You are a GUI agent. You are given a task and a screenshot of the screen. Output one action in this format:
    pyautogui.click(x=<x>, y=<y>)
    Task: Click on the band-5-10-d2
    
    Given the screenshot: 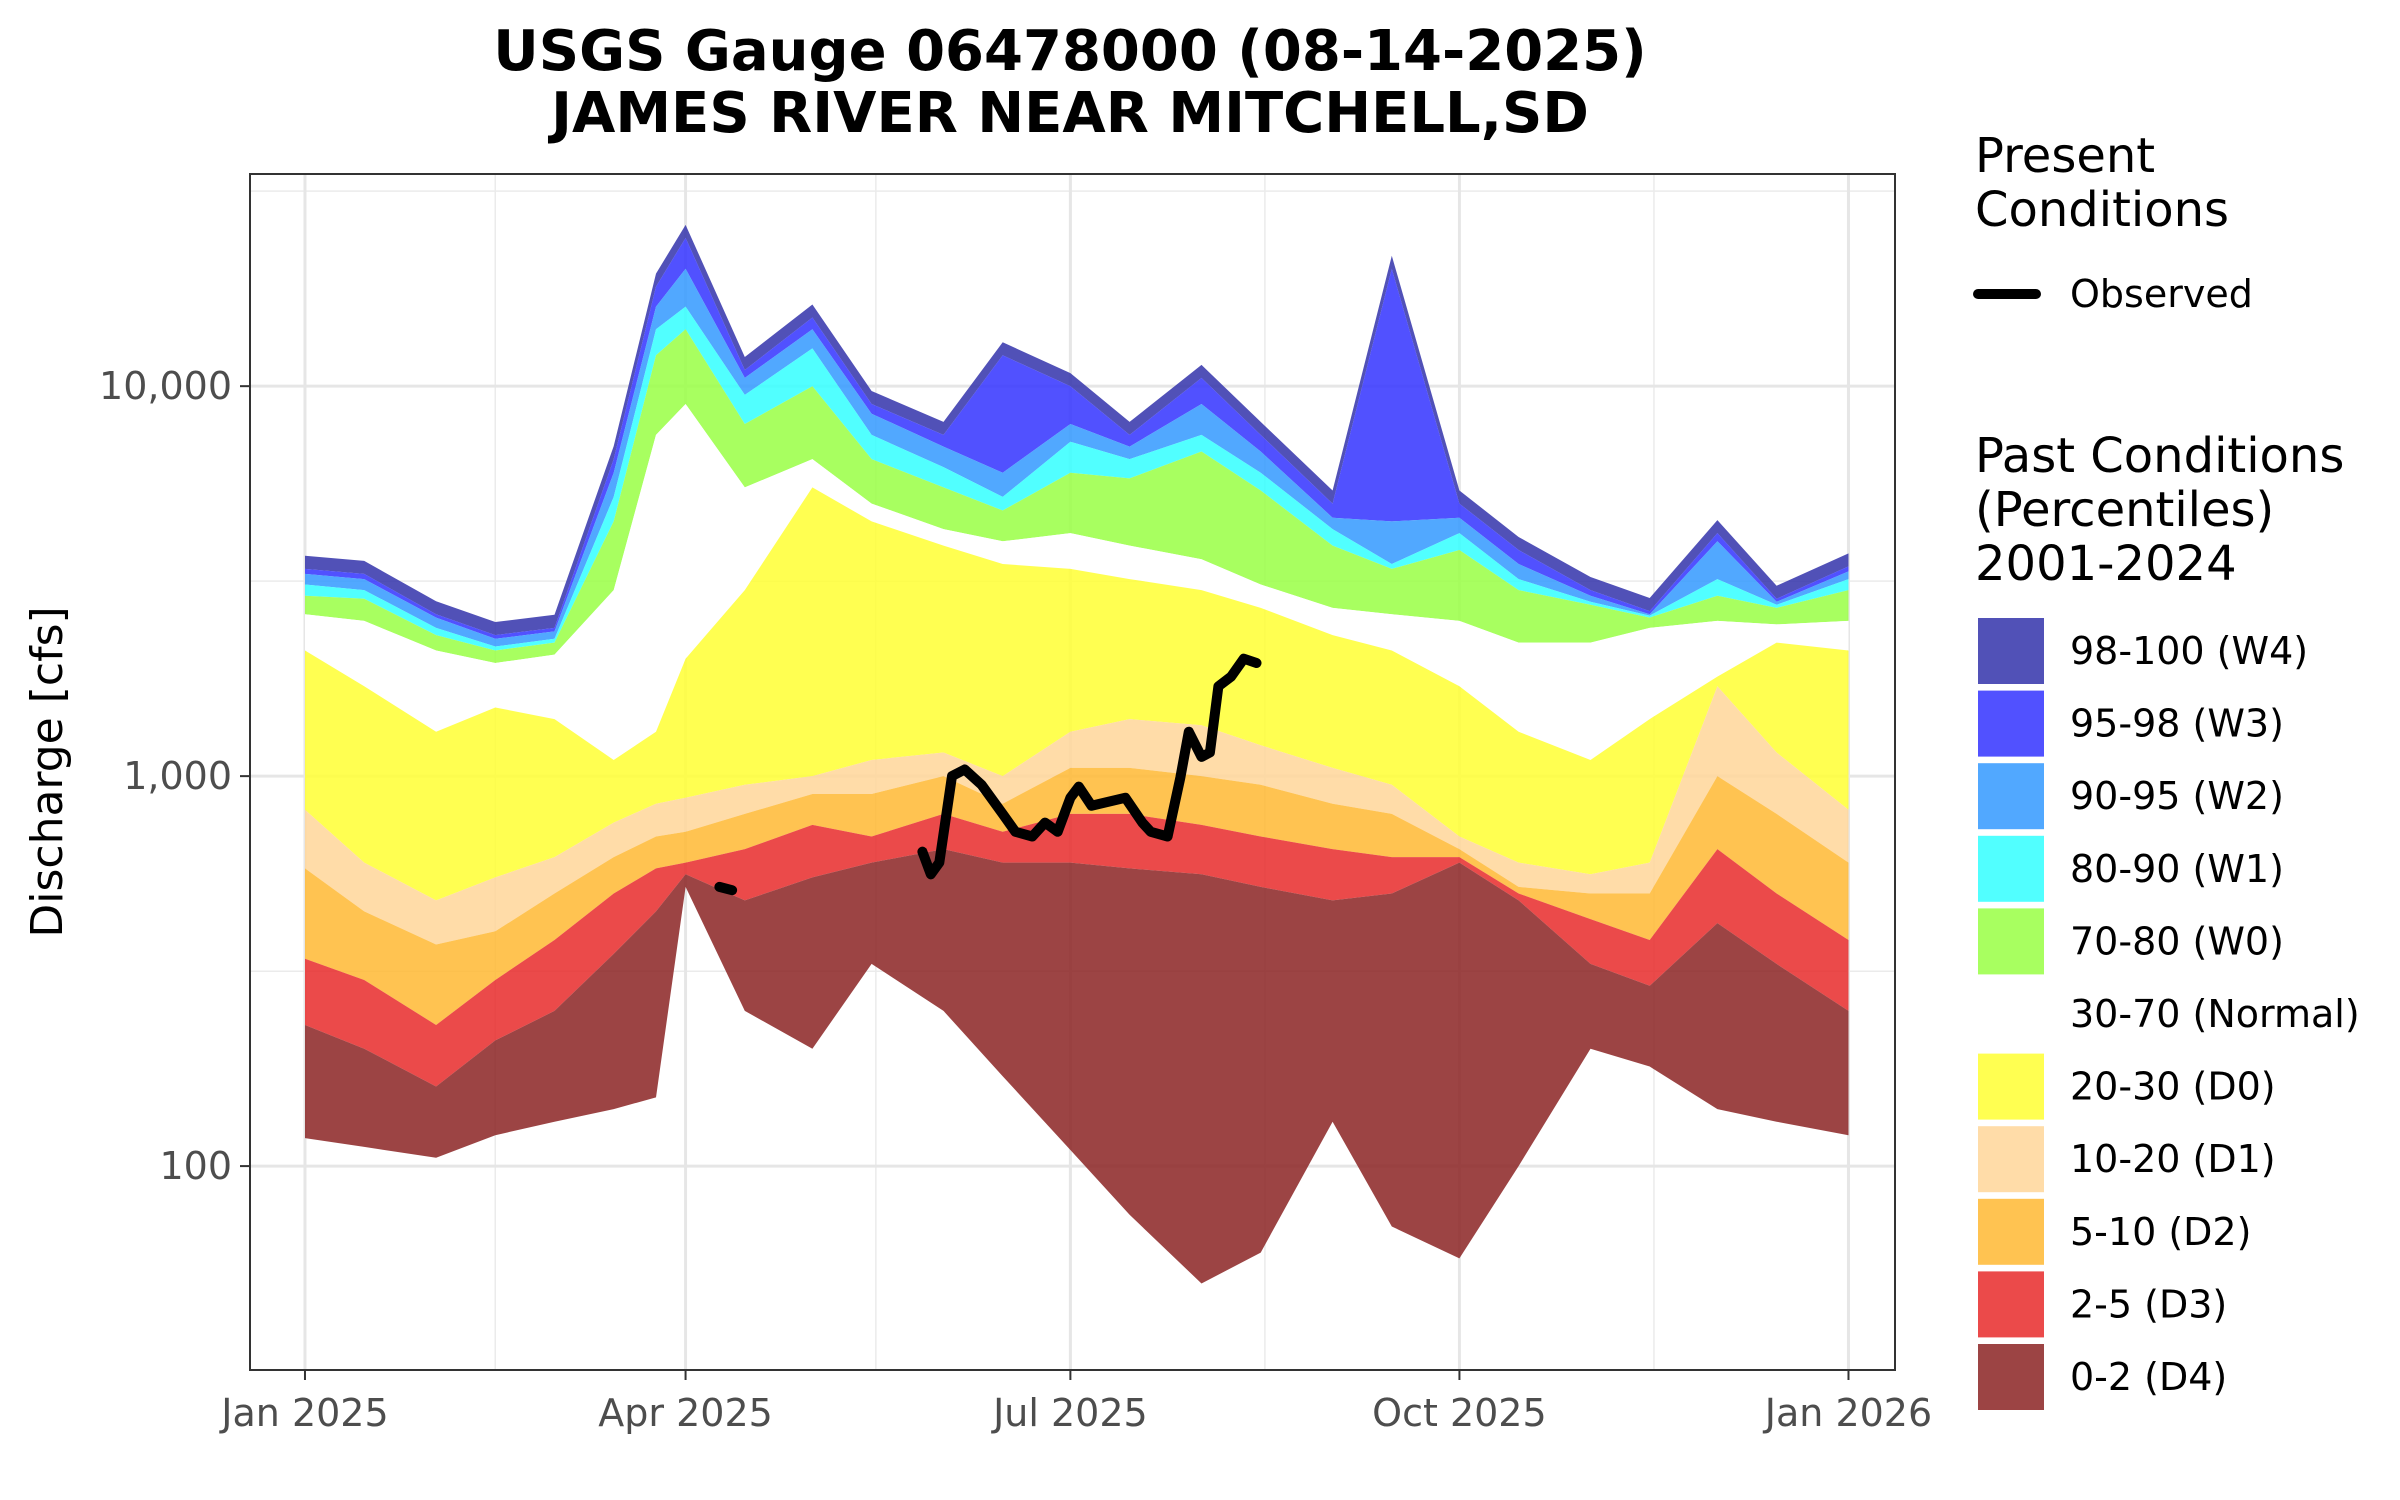 What is the action you would take?
    pyautogui.click(x=1077, y=896)
    